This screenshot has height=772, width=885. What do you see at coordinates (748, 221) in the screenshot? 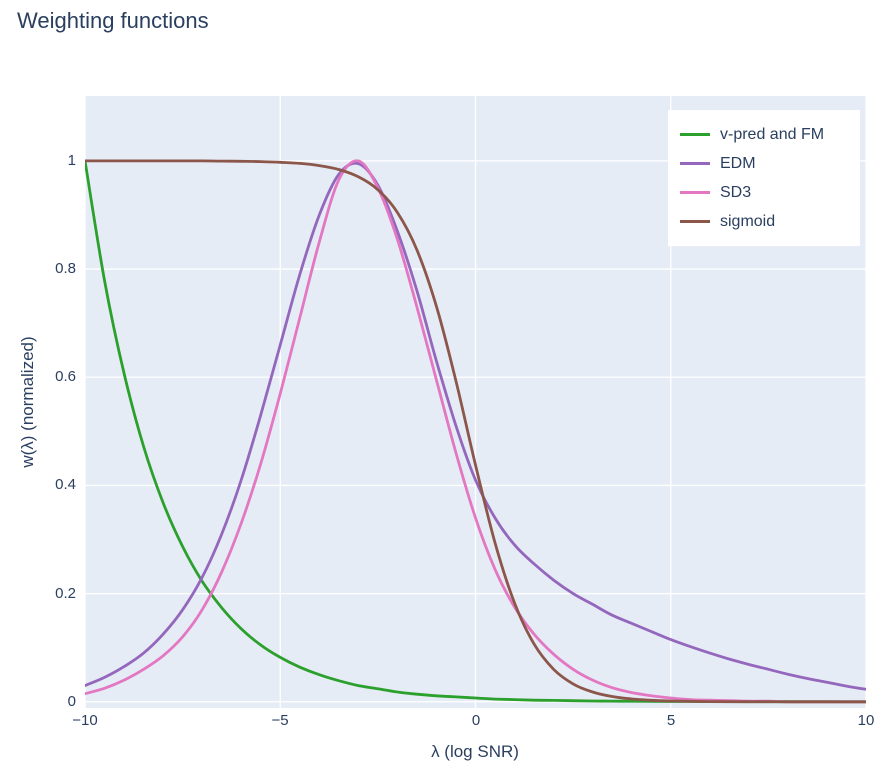
I see `legend-label: sigmoid` at bounding box center [748, 221].